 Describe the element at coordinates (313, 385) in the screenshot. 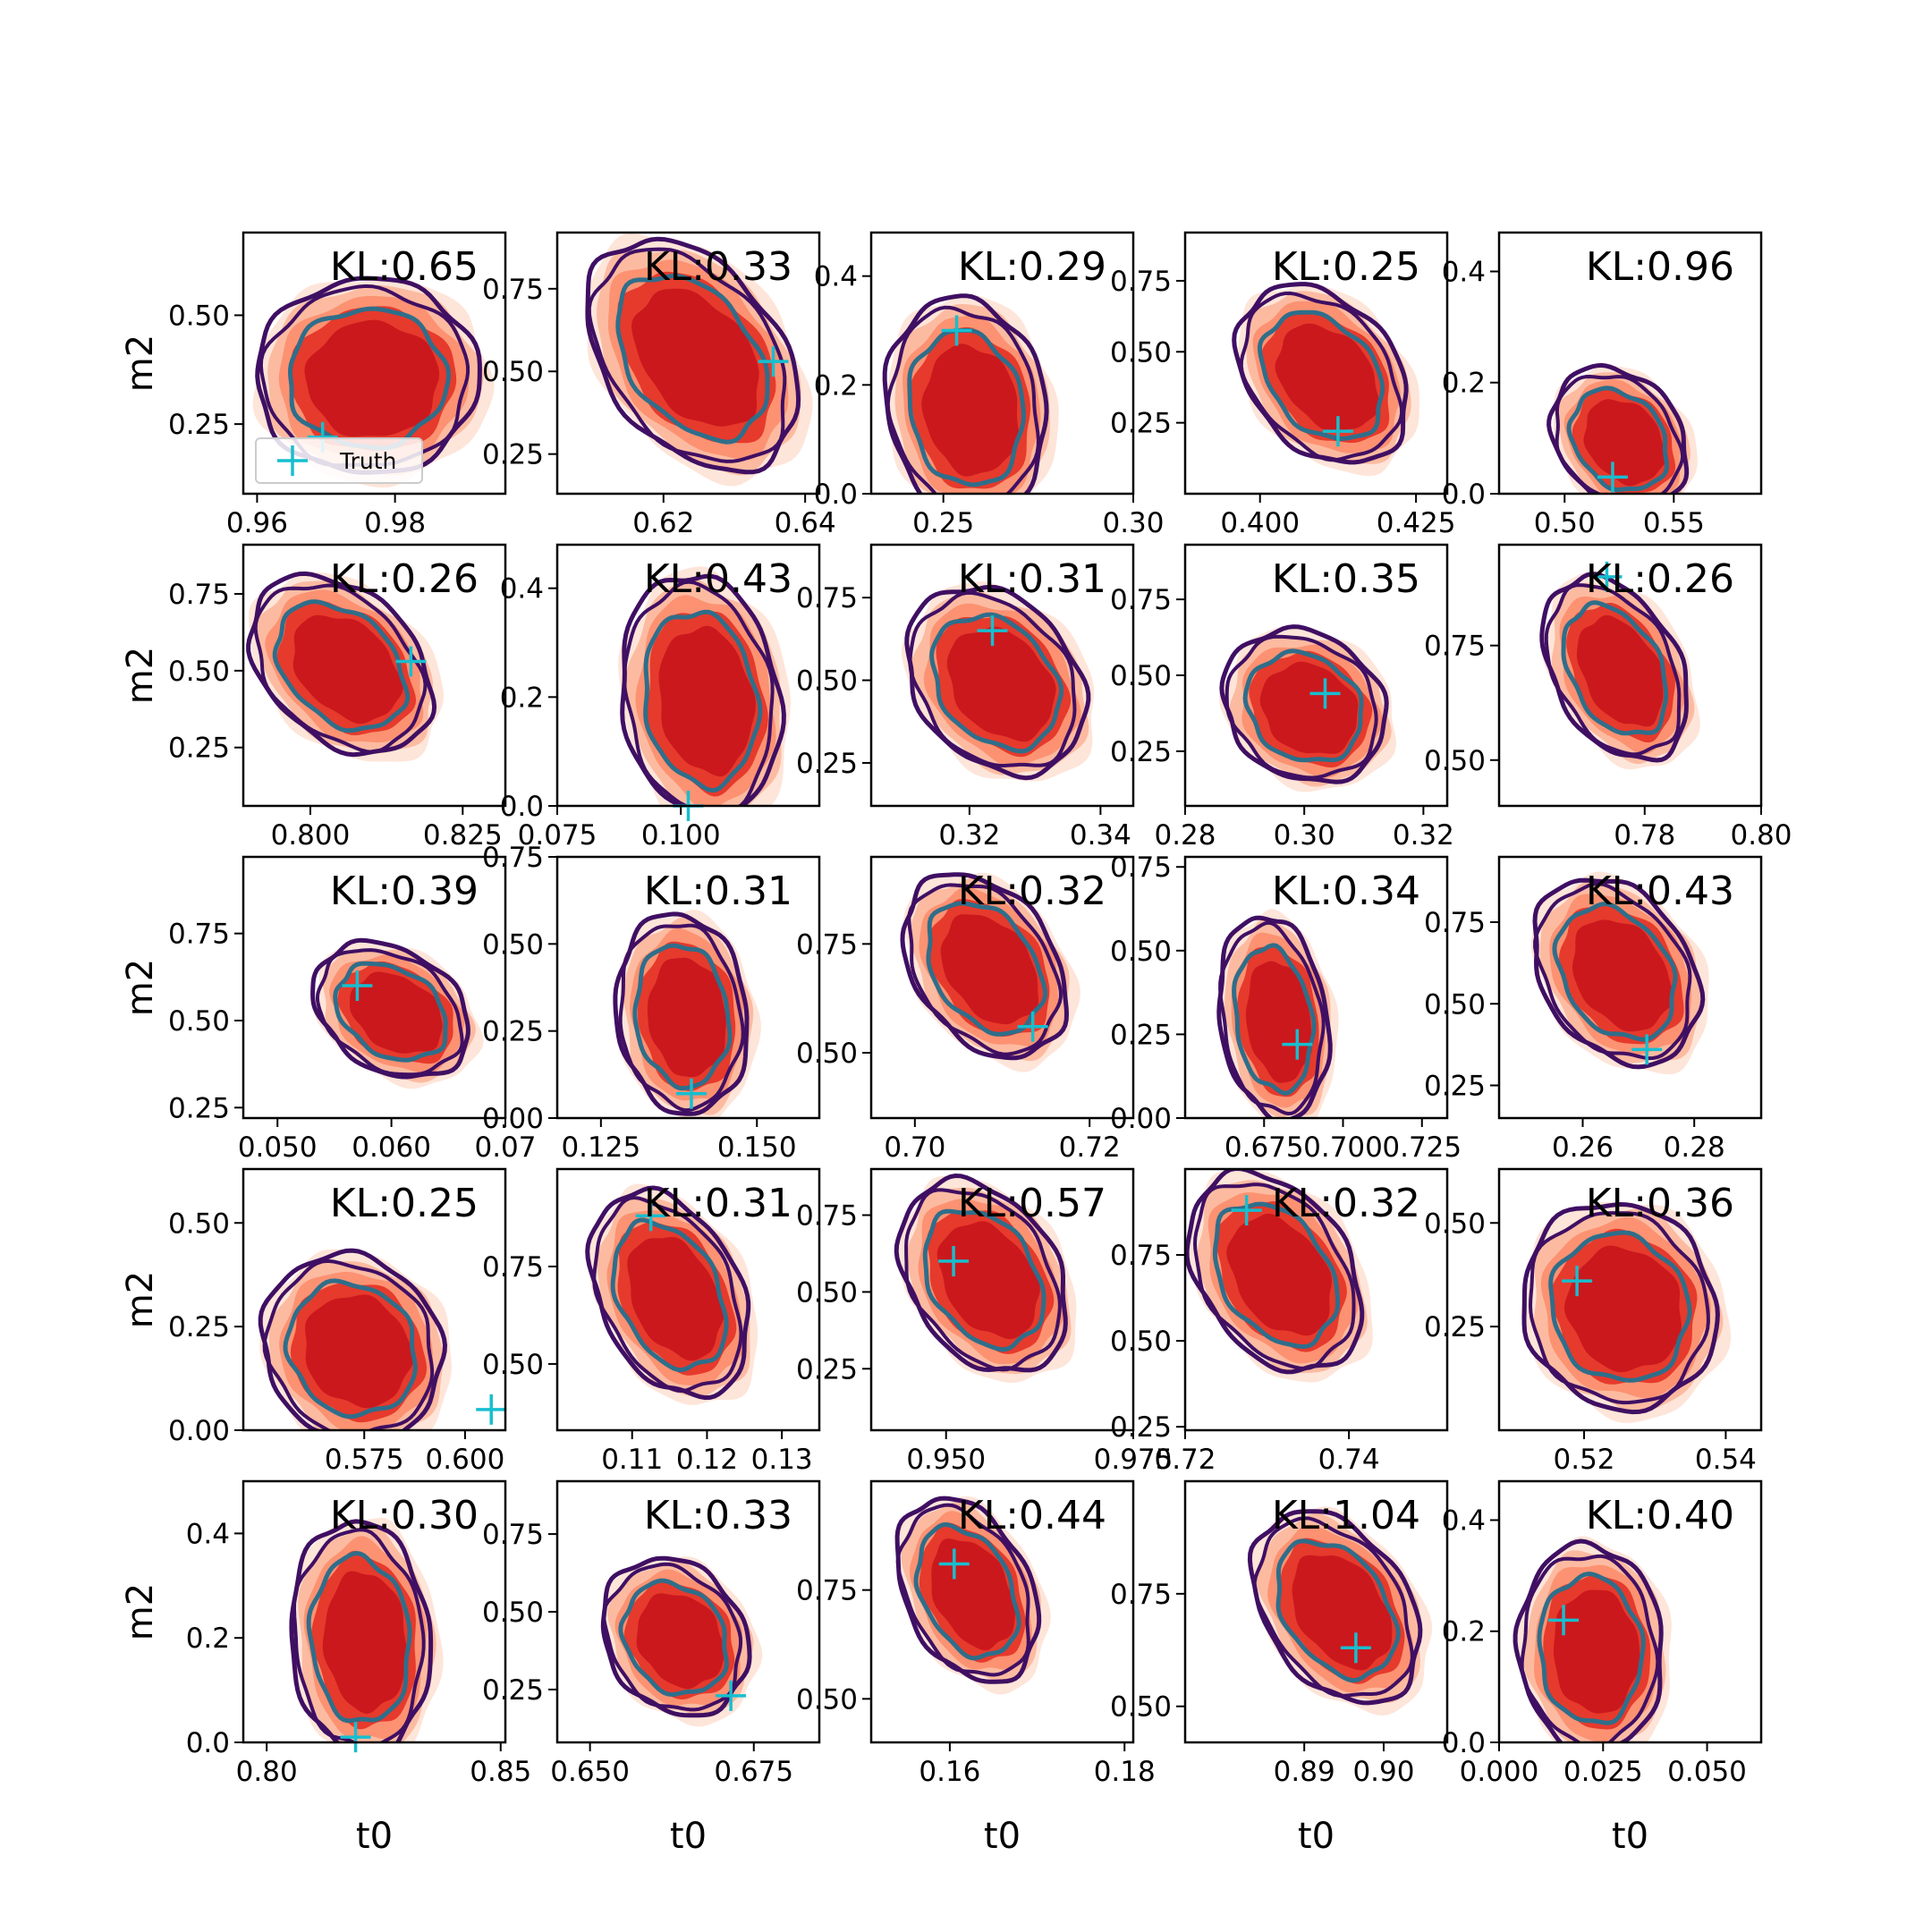

I see `subplot-1: 0.96 0.98 0.25 0.50 KL:0.65 m2 Truth` at that location.